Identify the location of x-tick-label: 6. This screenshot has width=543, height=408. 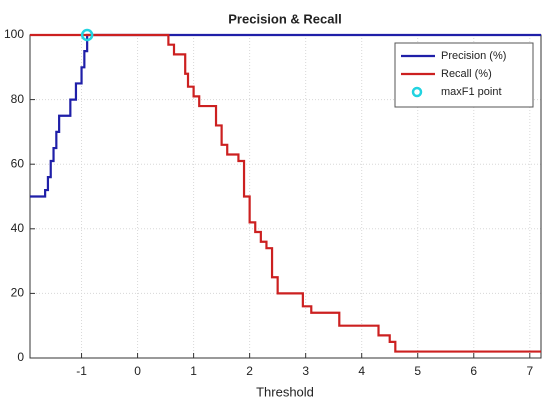
(473, 371).